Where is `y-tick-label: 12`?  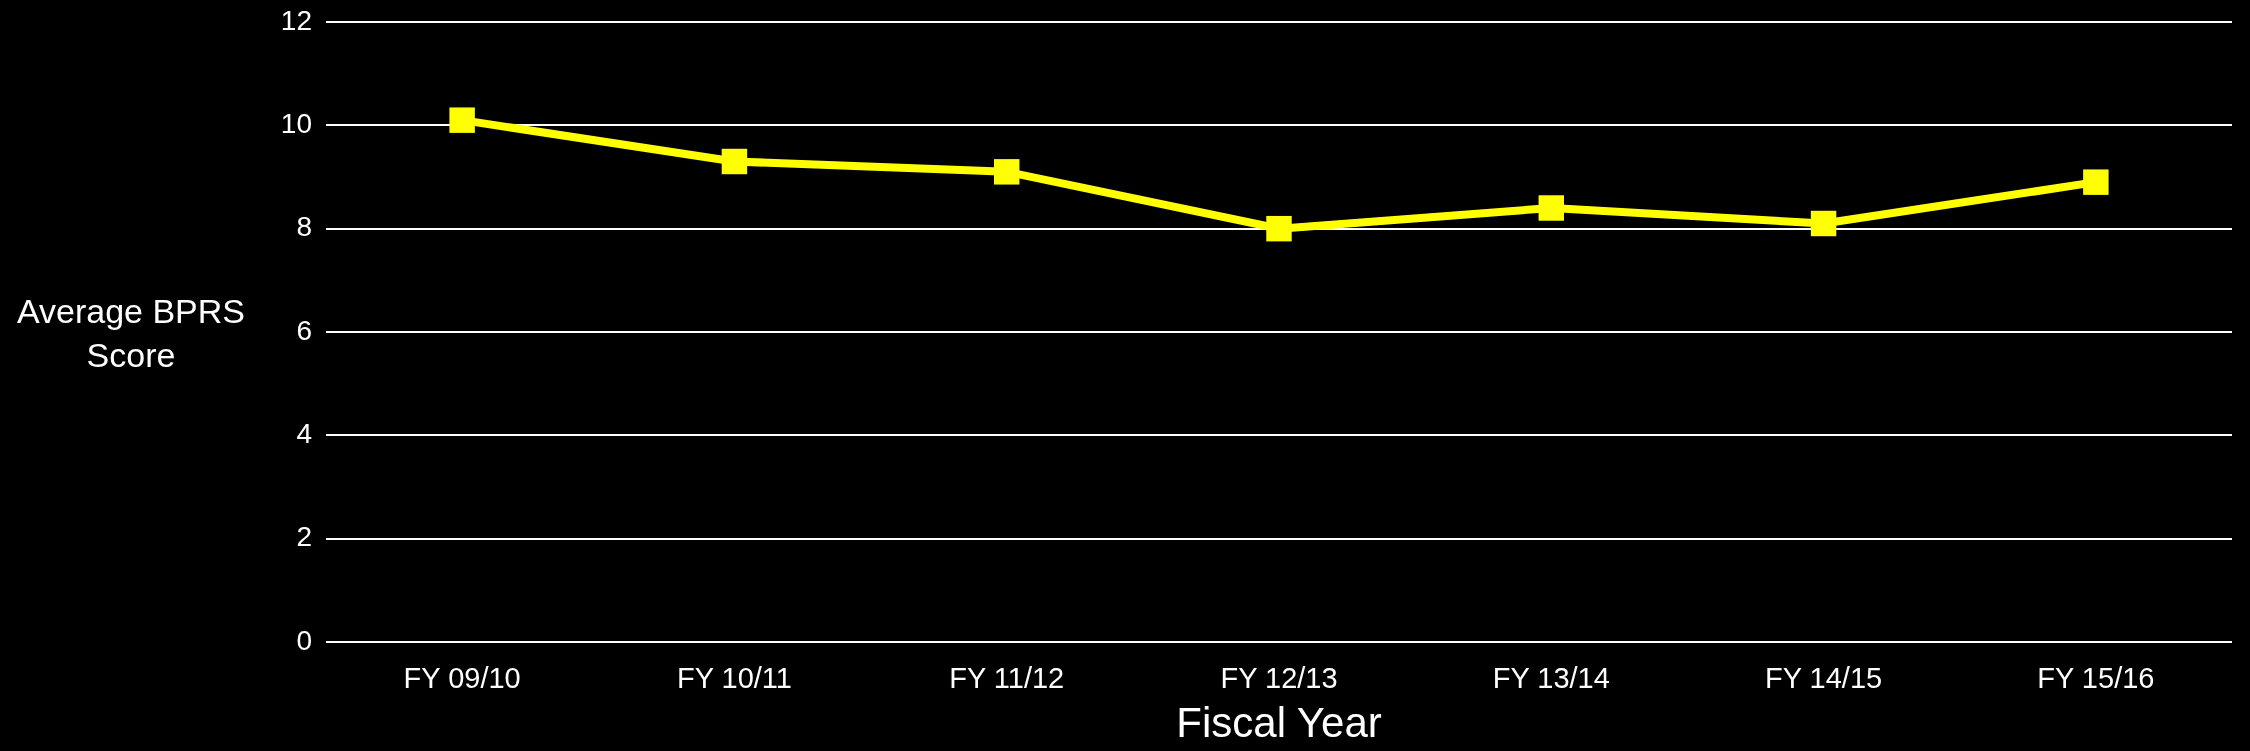 y-tick-label: 12 is located at coordinates (296, 20).